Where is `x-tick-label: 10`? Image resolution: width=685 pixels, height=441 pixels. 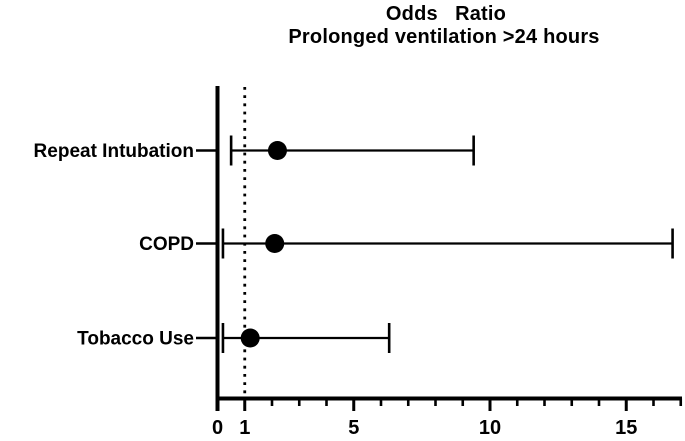 x-tick-label: 10 is located at coordinates (490, 428).